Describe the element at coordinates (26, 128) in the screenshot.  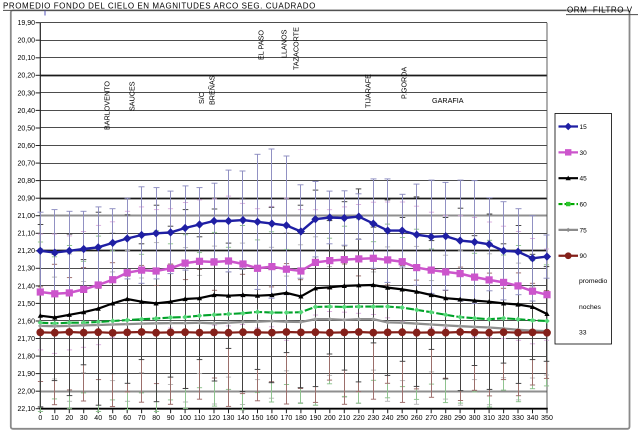
I see `svg-text: 20,50` at that location.